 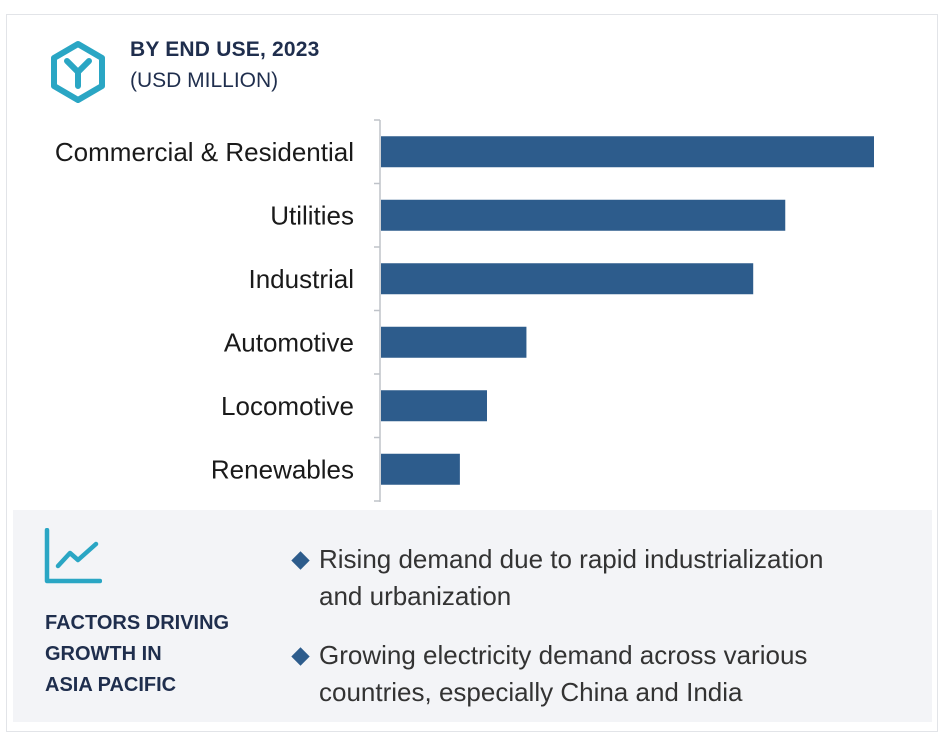 What do you see at coordinates (204, 80) in the screenshot?
I see `chart-subtitle: (USD MILLION)` at bounding box center [204, 80].